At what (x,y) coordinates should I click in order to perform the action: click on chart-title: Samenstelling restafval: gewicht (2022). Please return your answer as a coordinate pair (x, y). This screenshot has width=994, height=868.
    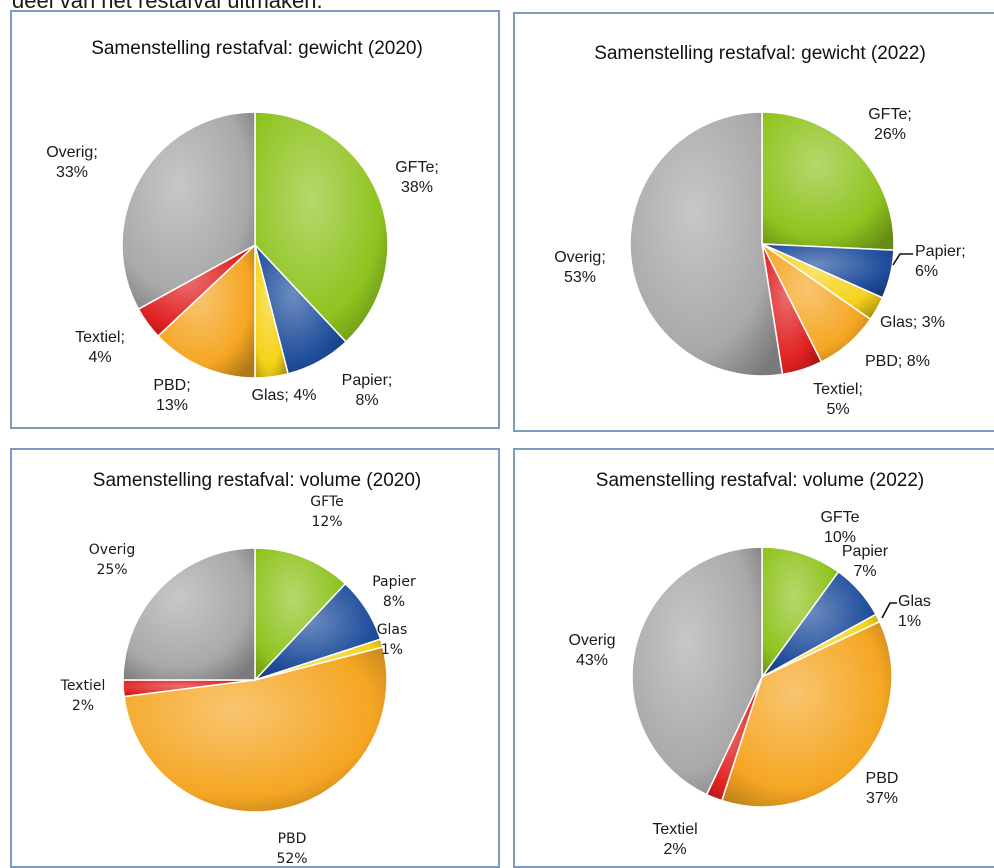
    Looking at the image, I should click on (760, 53).